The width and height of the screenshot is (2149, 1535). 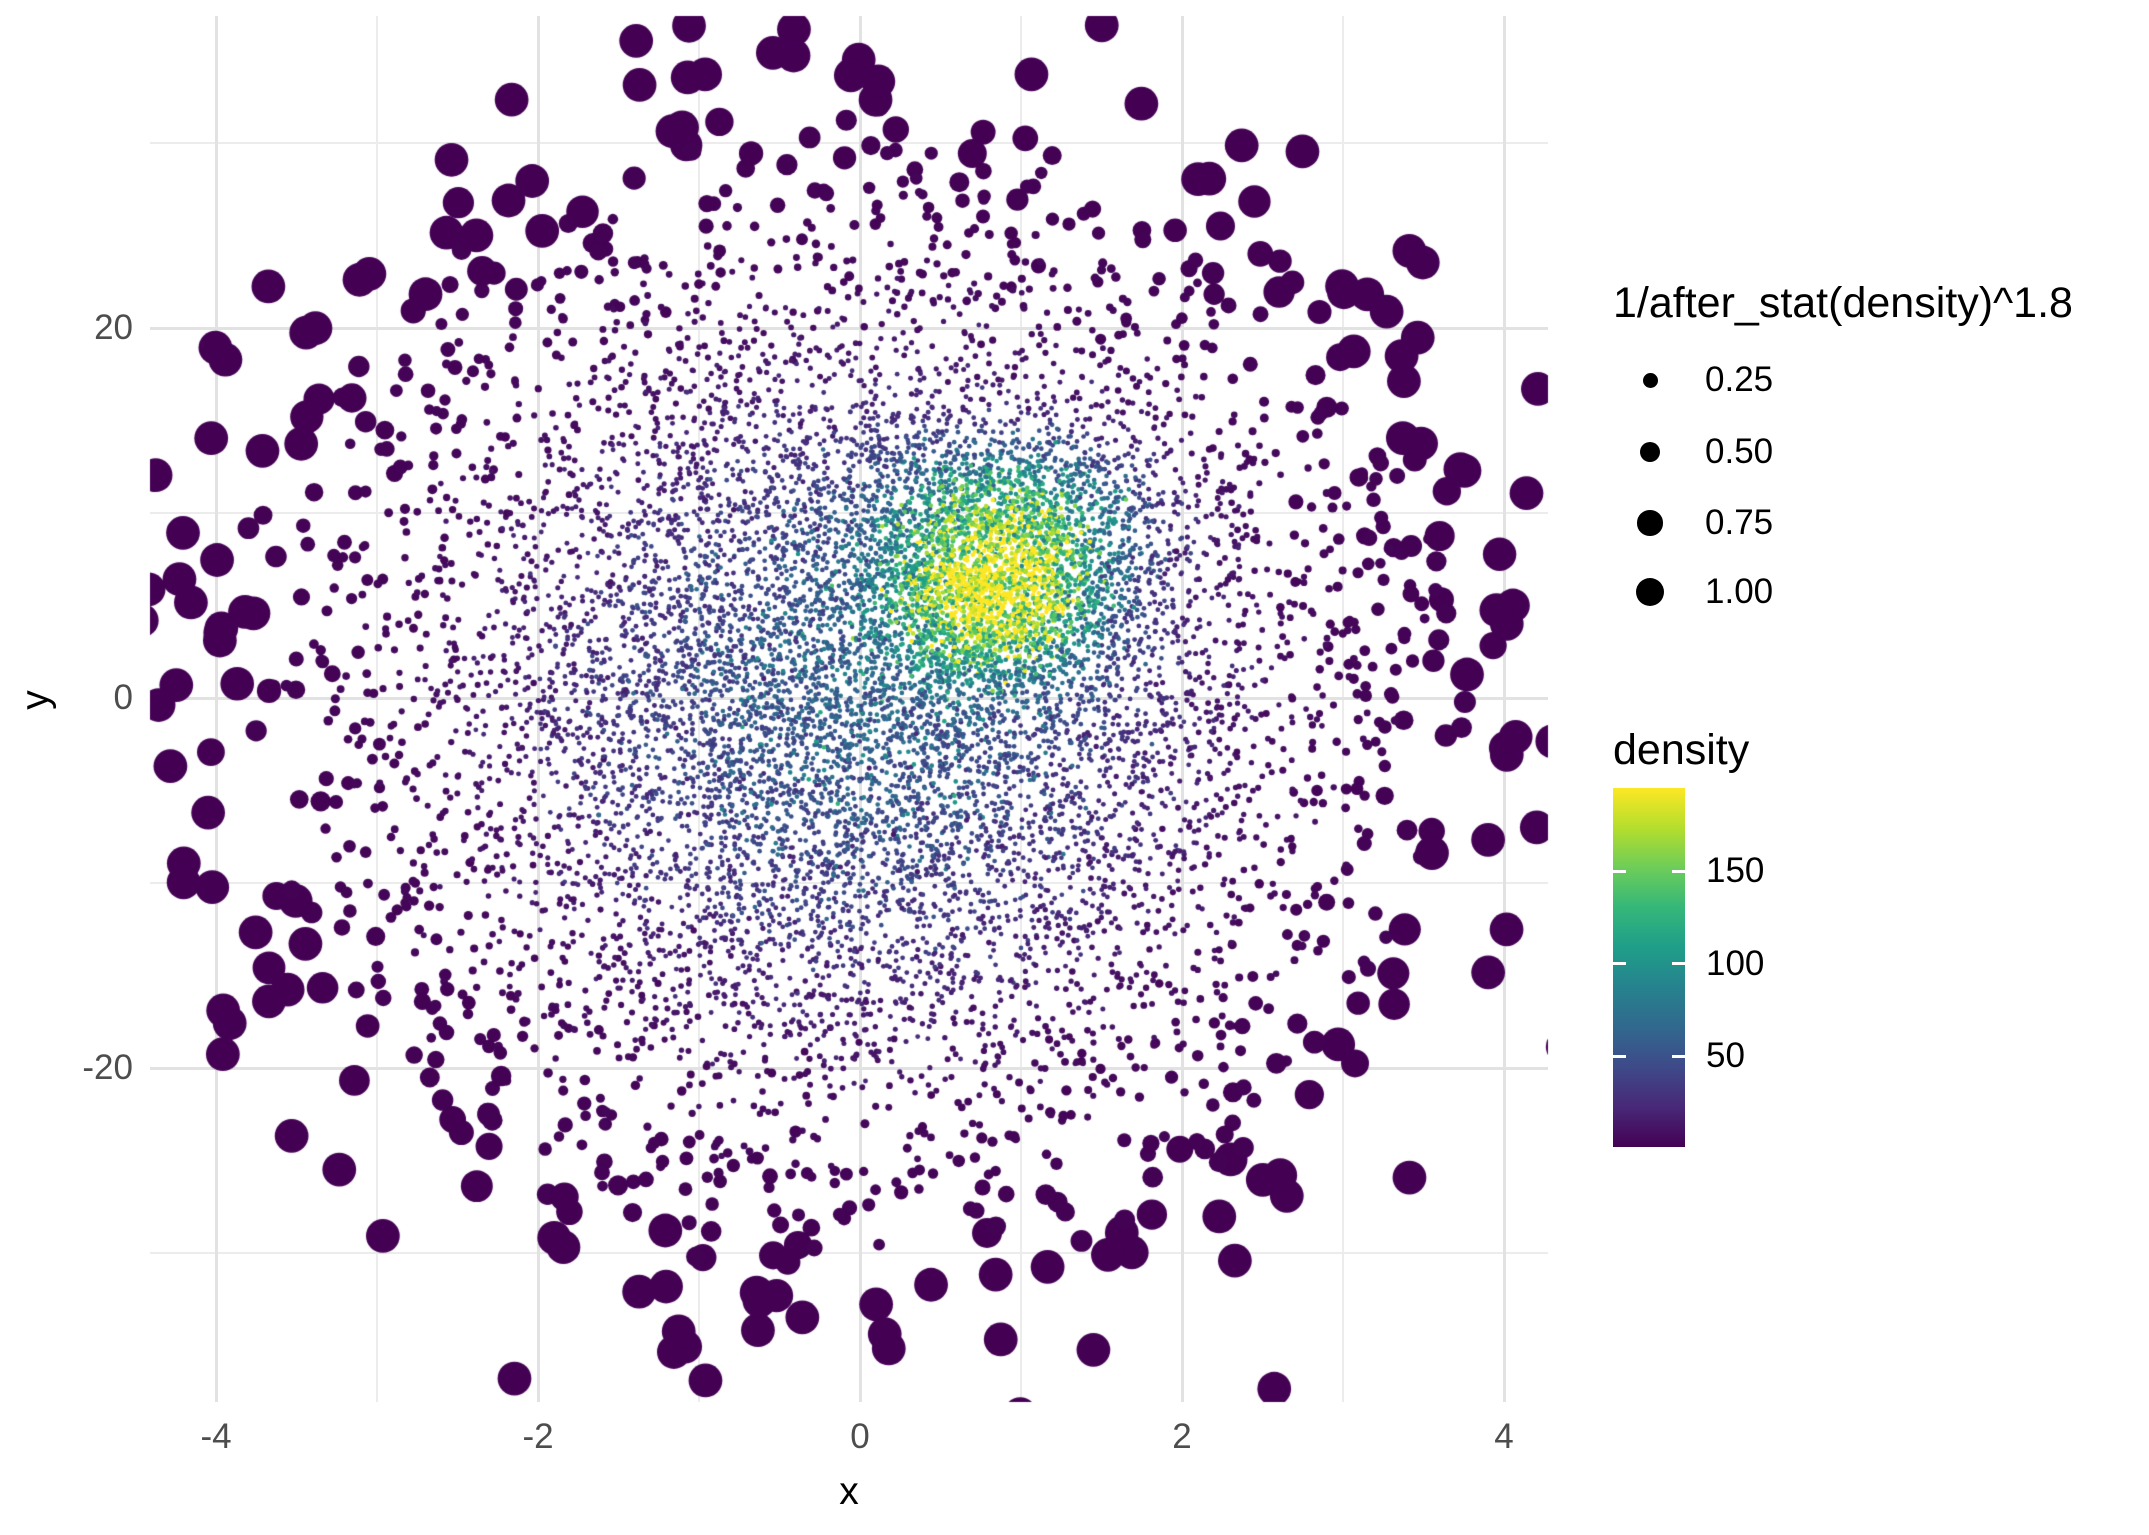 I want to click on color-legend-bar, so click(x=1649, y=967).